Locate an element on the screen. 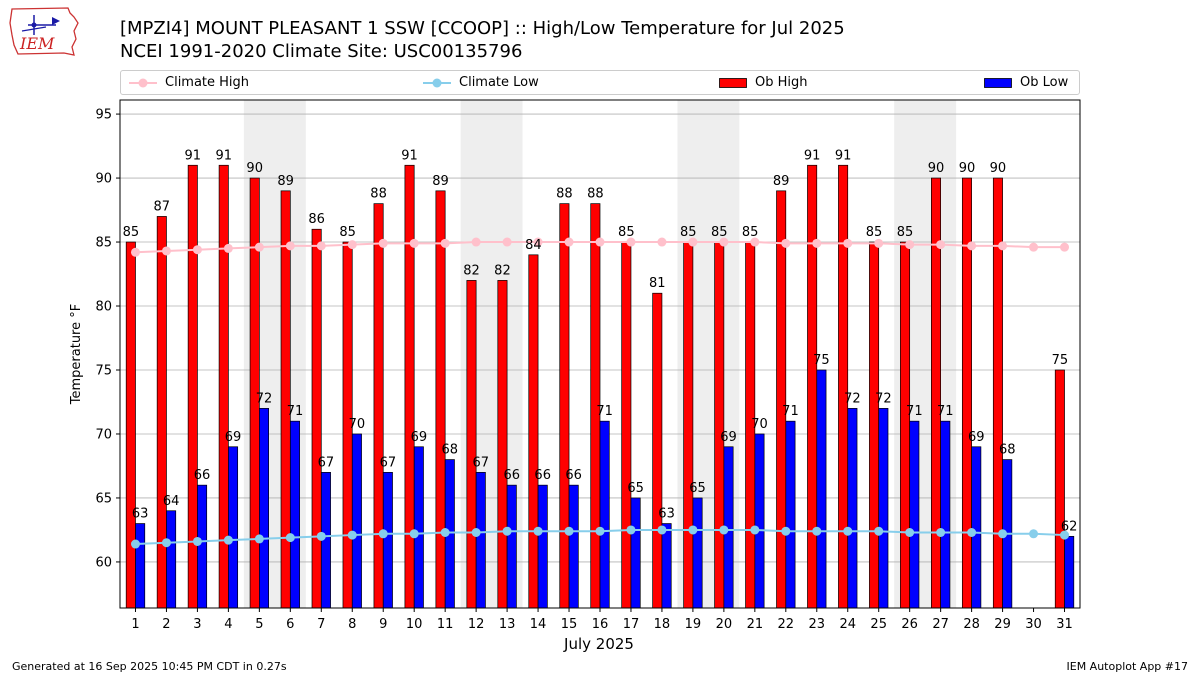 The height and width of the screenshot is (675, 1200). ob-low-label: 68 is located at coordinates (1007, 450).